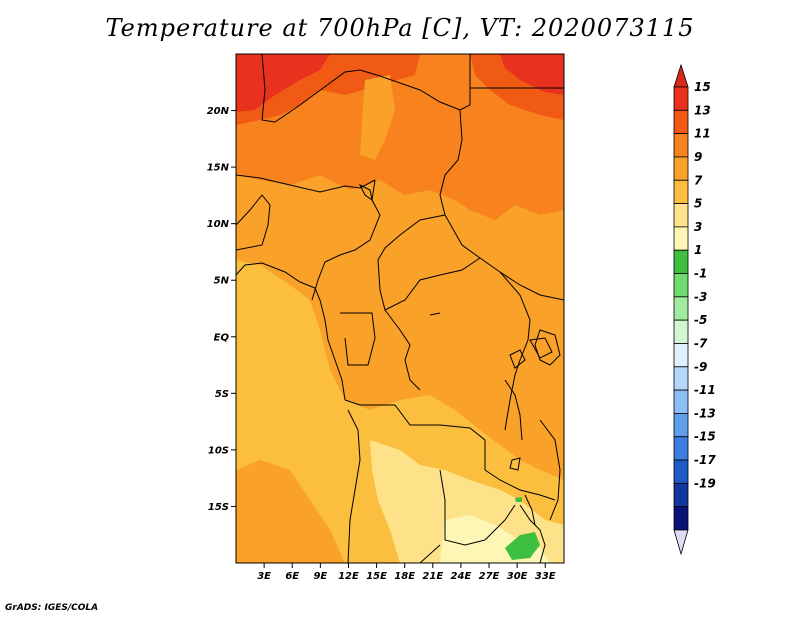 This screenshot has width=800, height=618. Describe the element at coordinates (218, 450) in the screenshot. I see `lat-tick-label: 10S` at that location.